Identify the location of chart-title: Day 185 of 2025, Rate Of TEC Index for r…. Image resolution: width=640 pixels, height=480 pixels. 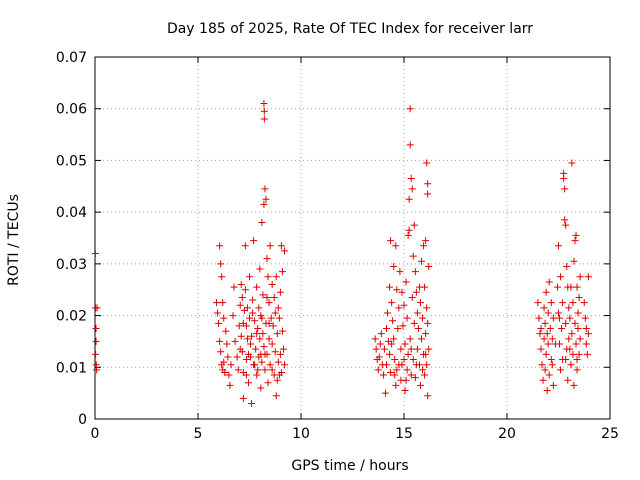
(350, 29).